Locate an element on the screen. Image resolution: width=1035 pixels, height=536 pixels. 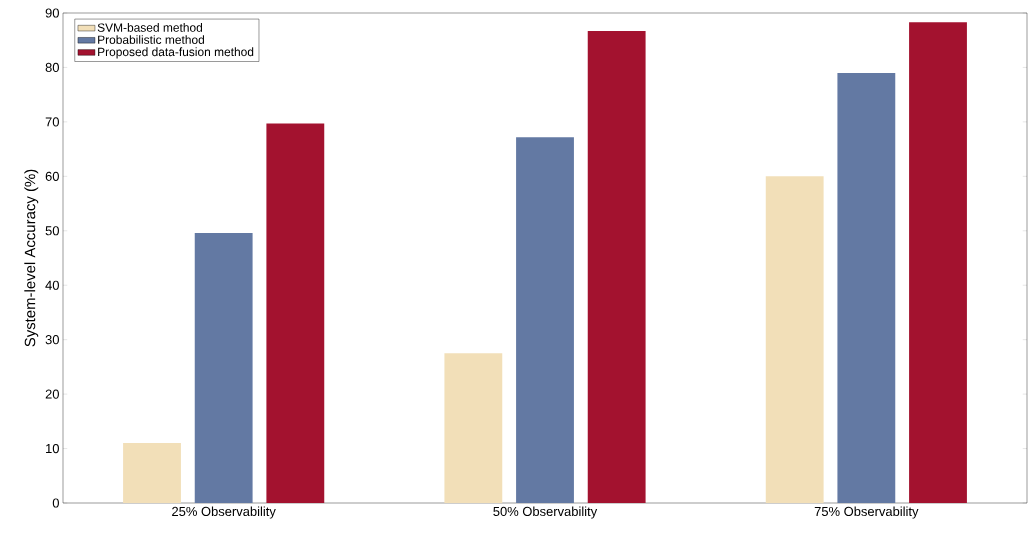
legend-label: Probabilistic method is located at coordinates (151, 39).